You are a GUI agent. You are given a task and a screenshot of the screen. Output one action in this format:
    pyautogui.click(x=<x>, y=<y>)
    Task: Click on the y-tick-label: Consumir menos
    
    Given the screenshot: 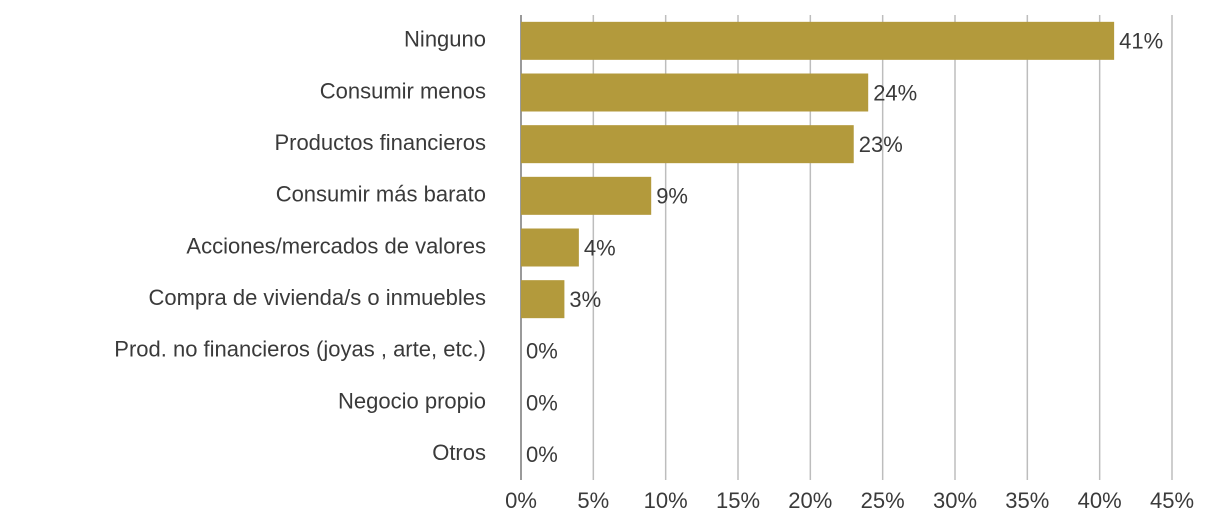 What is the action you would take?
    pyautogui.click(x=403, y=90)
    